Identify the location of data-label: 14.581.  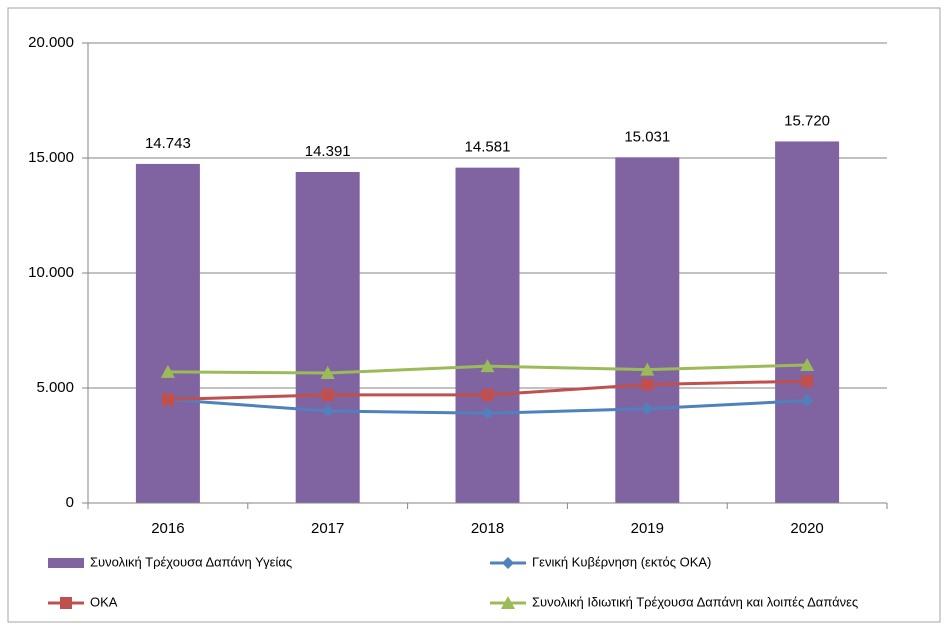
(488, 147).